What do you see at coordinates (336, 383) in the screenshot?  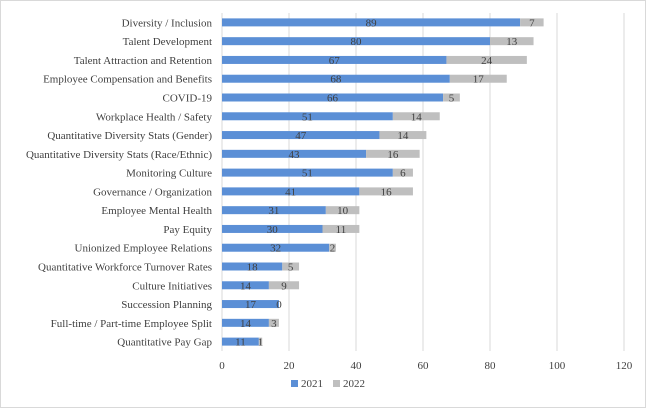 I see `legend-swatch-2022` at bounding box center [336, 383].